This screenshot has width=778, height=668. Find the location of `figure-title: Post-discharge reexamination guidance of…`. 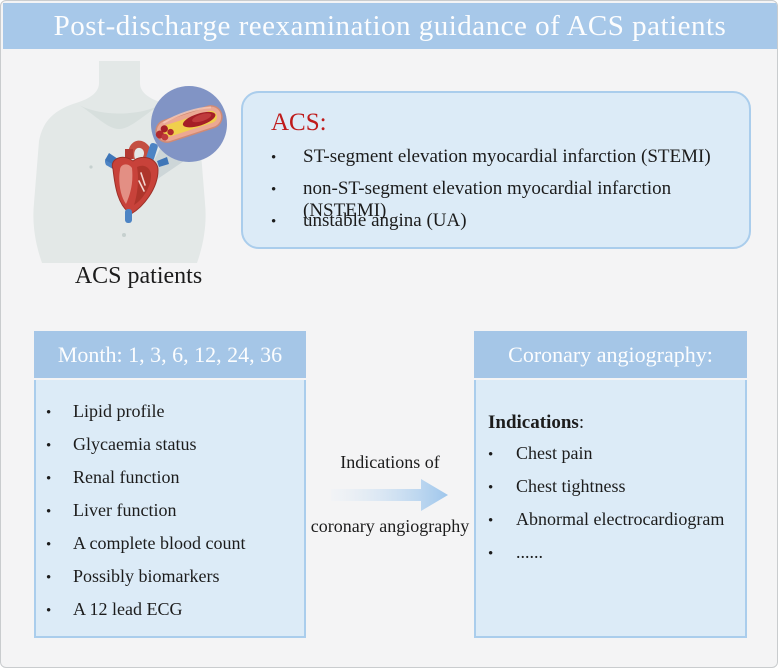

figure-title: Post-discharge reexamination guidance of… is located at coordinates (390, 25).